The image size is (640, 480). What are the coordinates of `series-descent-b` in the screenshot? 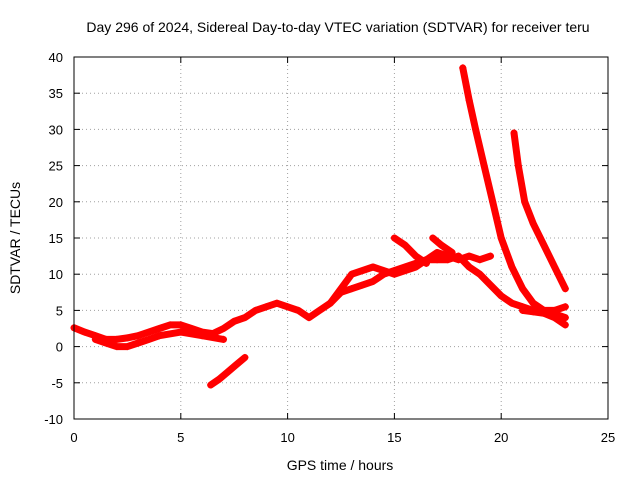 It's located at (539, 211).